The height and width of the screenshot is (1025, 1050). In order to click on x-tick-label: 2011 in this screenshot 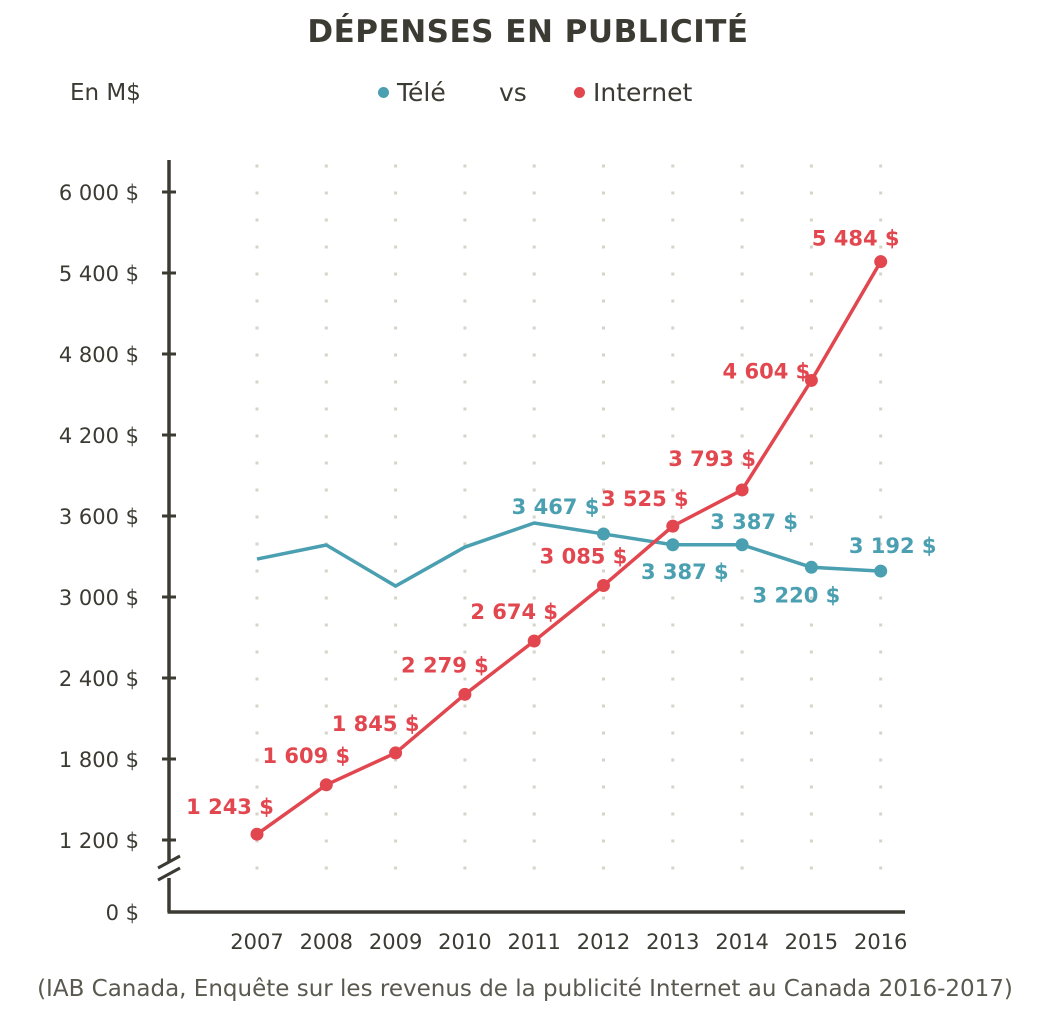, I will do `click(533, 942)`.